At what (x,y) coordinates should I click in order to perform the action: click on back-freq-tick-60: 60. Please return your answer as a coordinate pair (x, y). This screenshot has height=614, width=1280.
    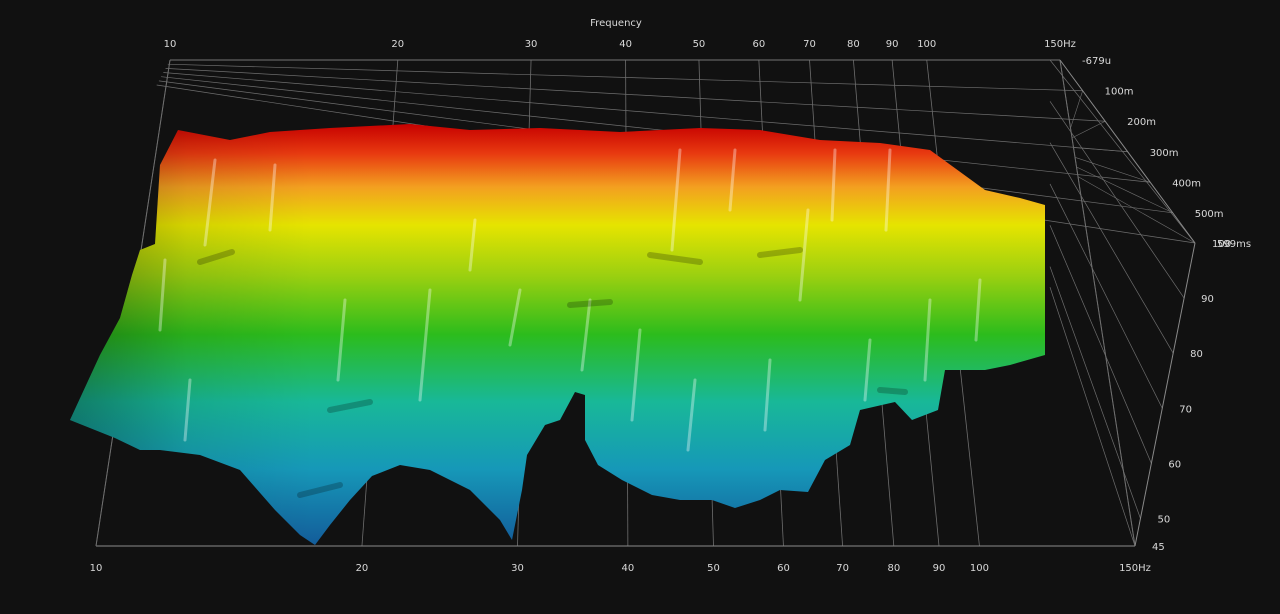
    Looking at the image, I should click on (758, 44).